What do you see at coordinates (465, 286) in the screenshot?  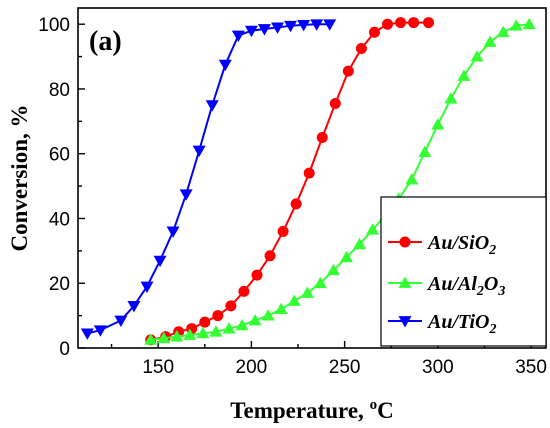 I see `legend-label: Au/Al2O3` at bounding box center [465, 286].